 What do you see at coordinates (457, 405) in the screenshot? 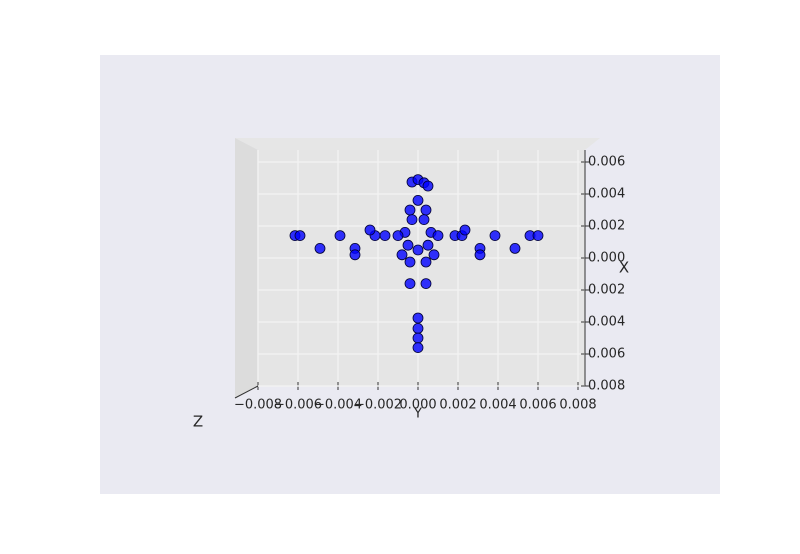
I see `x-tick-label: 0.002` at bounding box center [457, 405].